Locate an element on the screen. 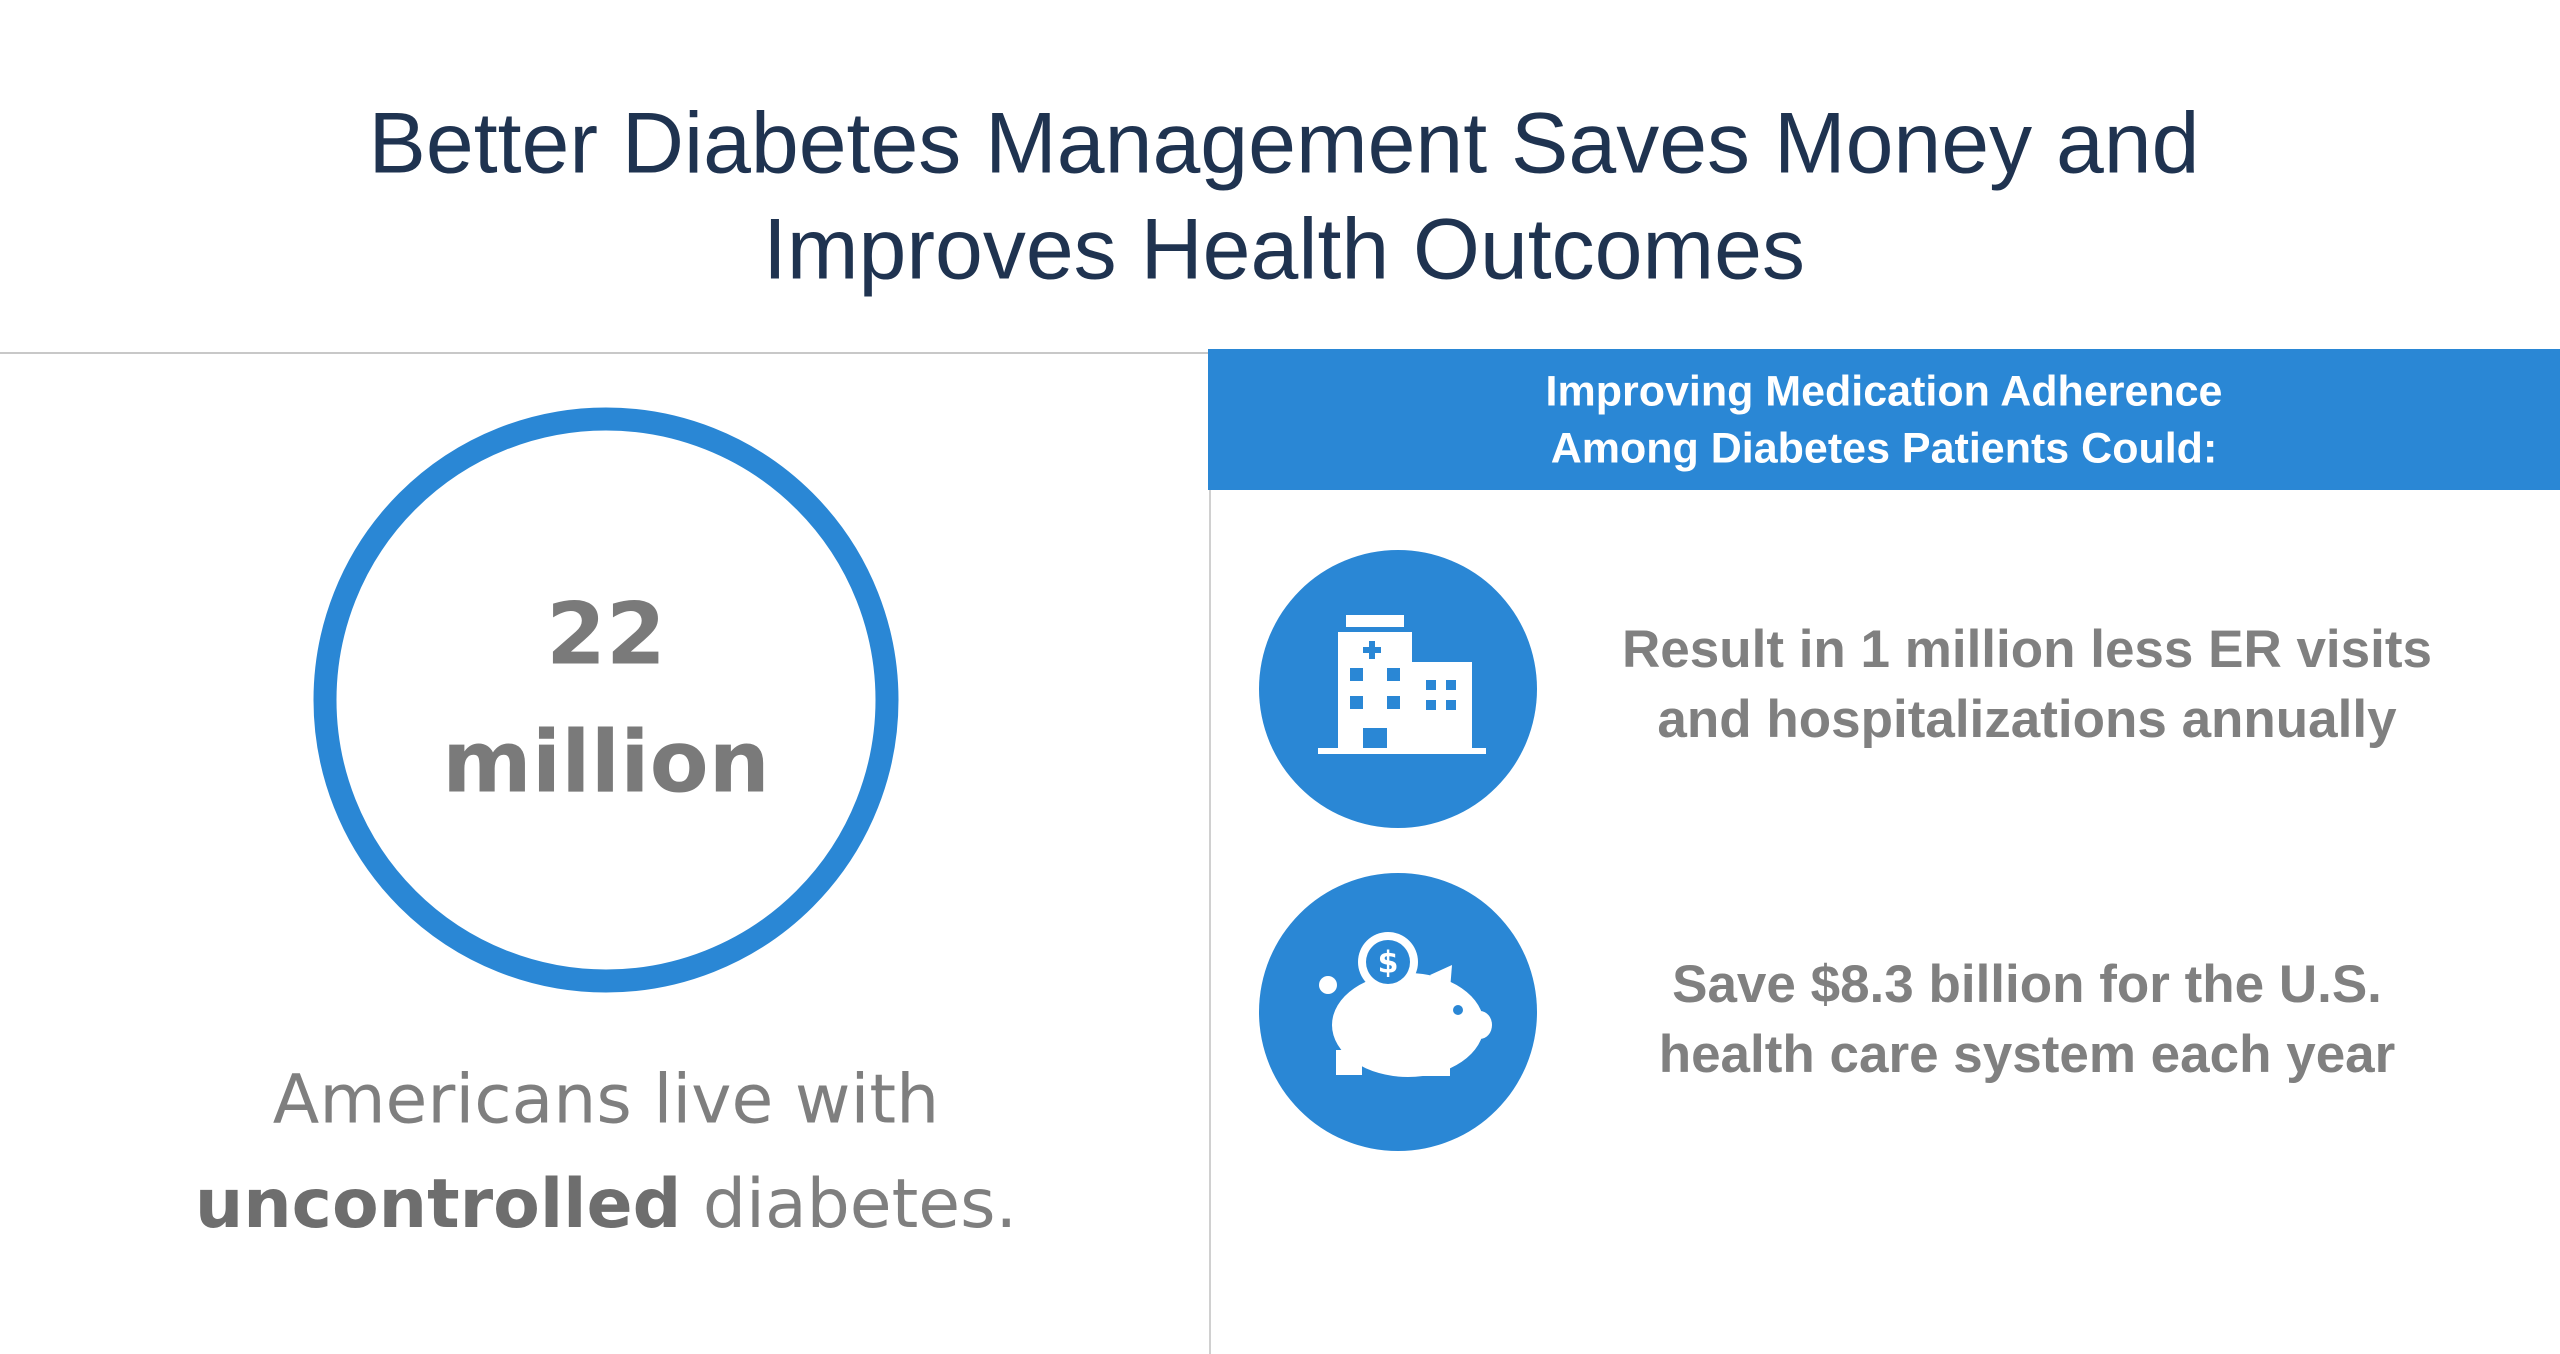 Image resolution: width=2560 pixels, height=1354 pixels. panel-heading: Among Diabetes Patients Could: is located at coordinates (1884, 448).